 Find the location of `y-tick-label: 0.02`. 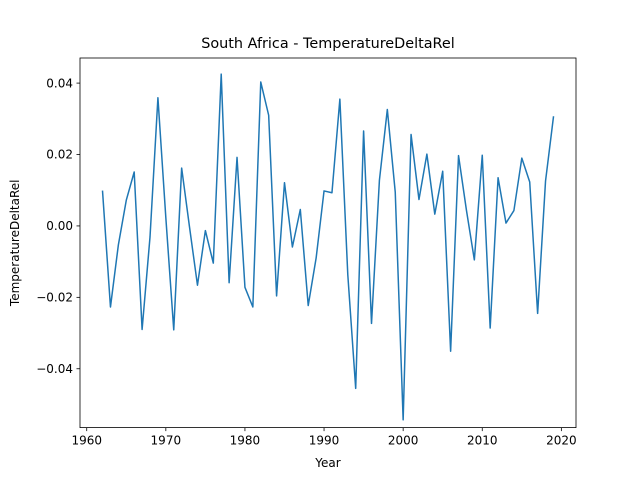

y-tick-label: 0.02 is located at coordinates (59, 155).